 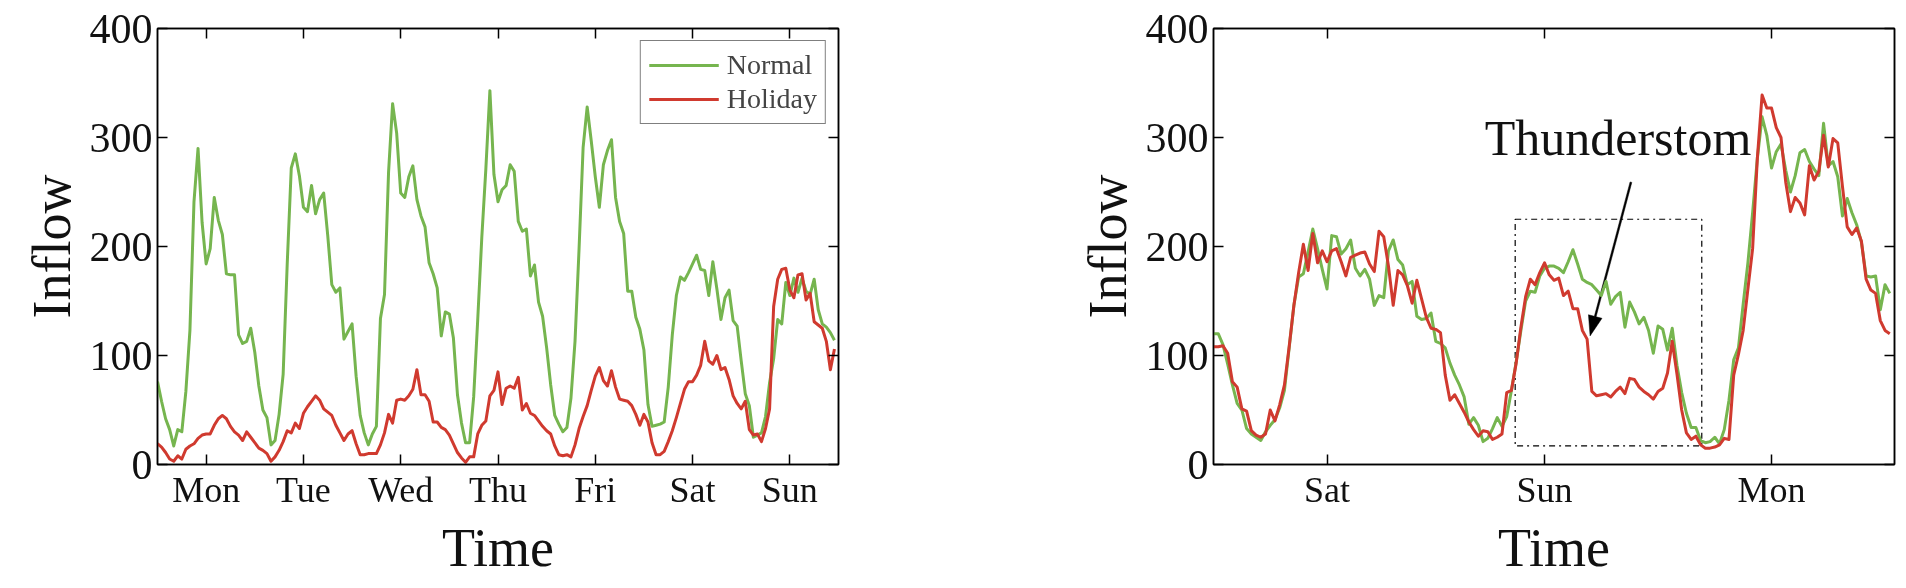 I want to click on annotation: Thunderstom, so click(x=1618, y=137).